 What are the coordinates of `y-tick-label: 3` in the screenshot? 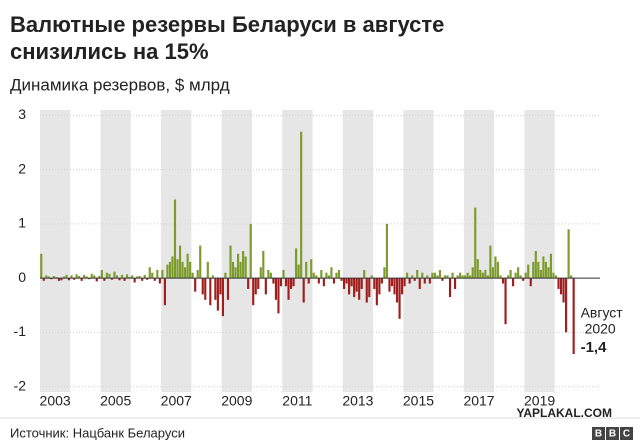 It's located at (22, 114).